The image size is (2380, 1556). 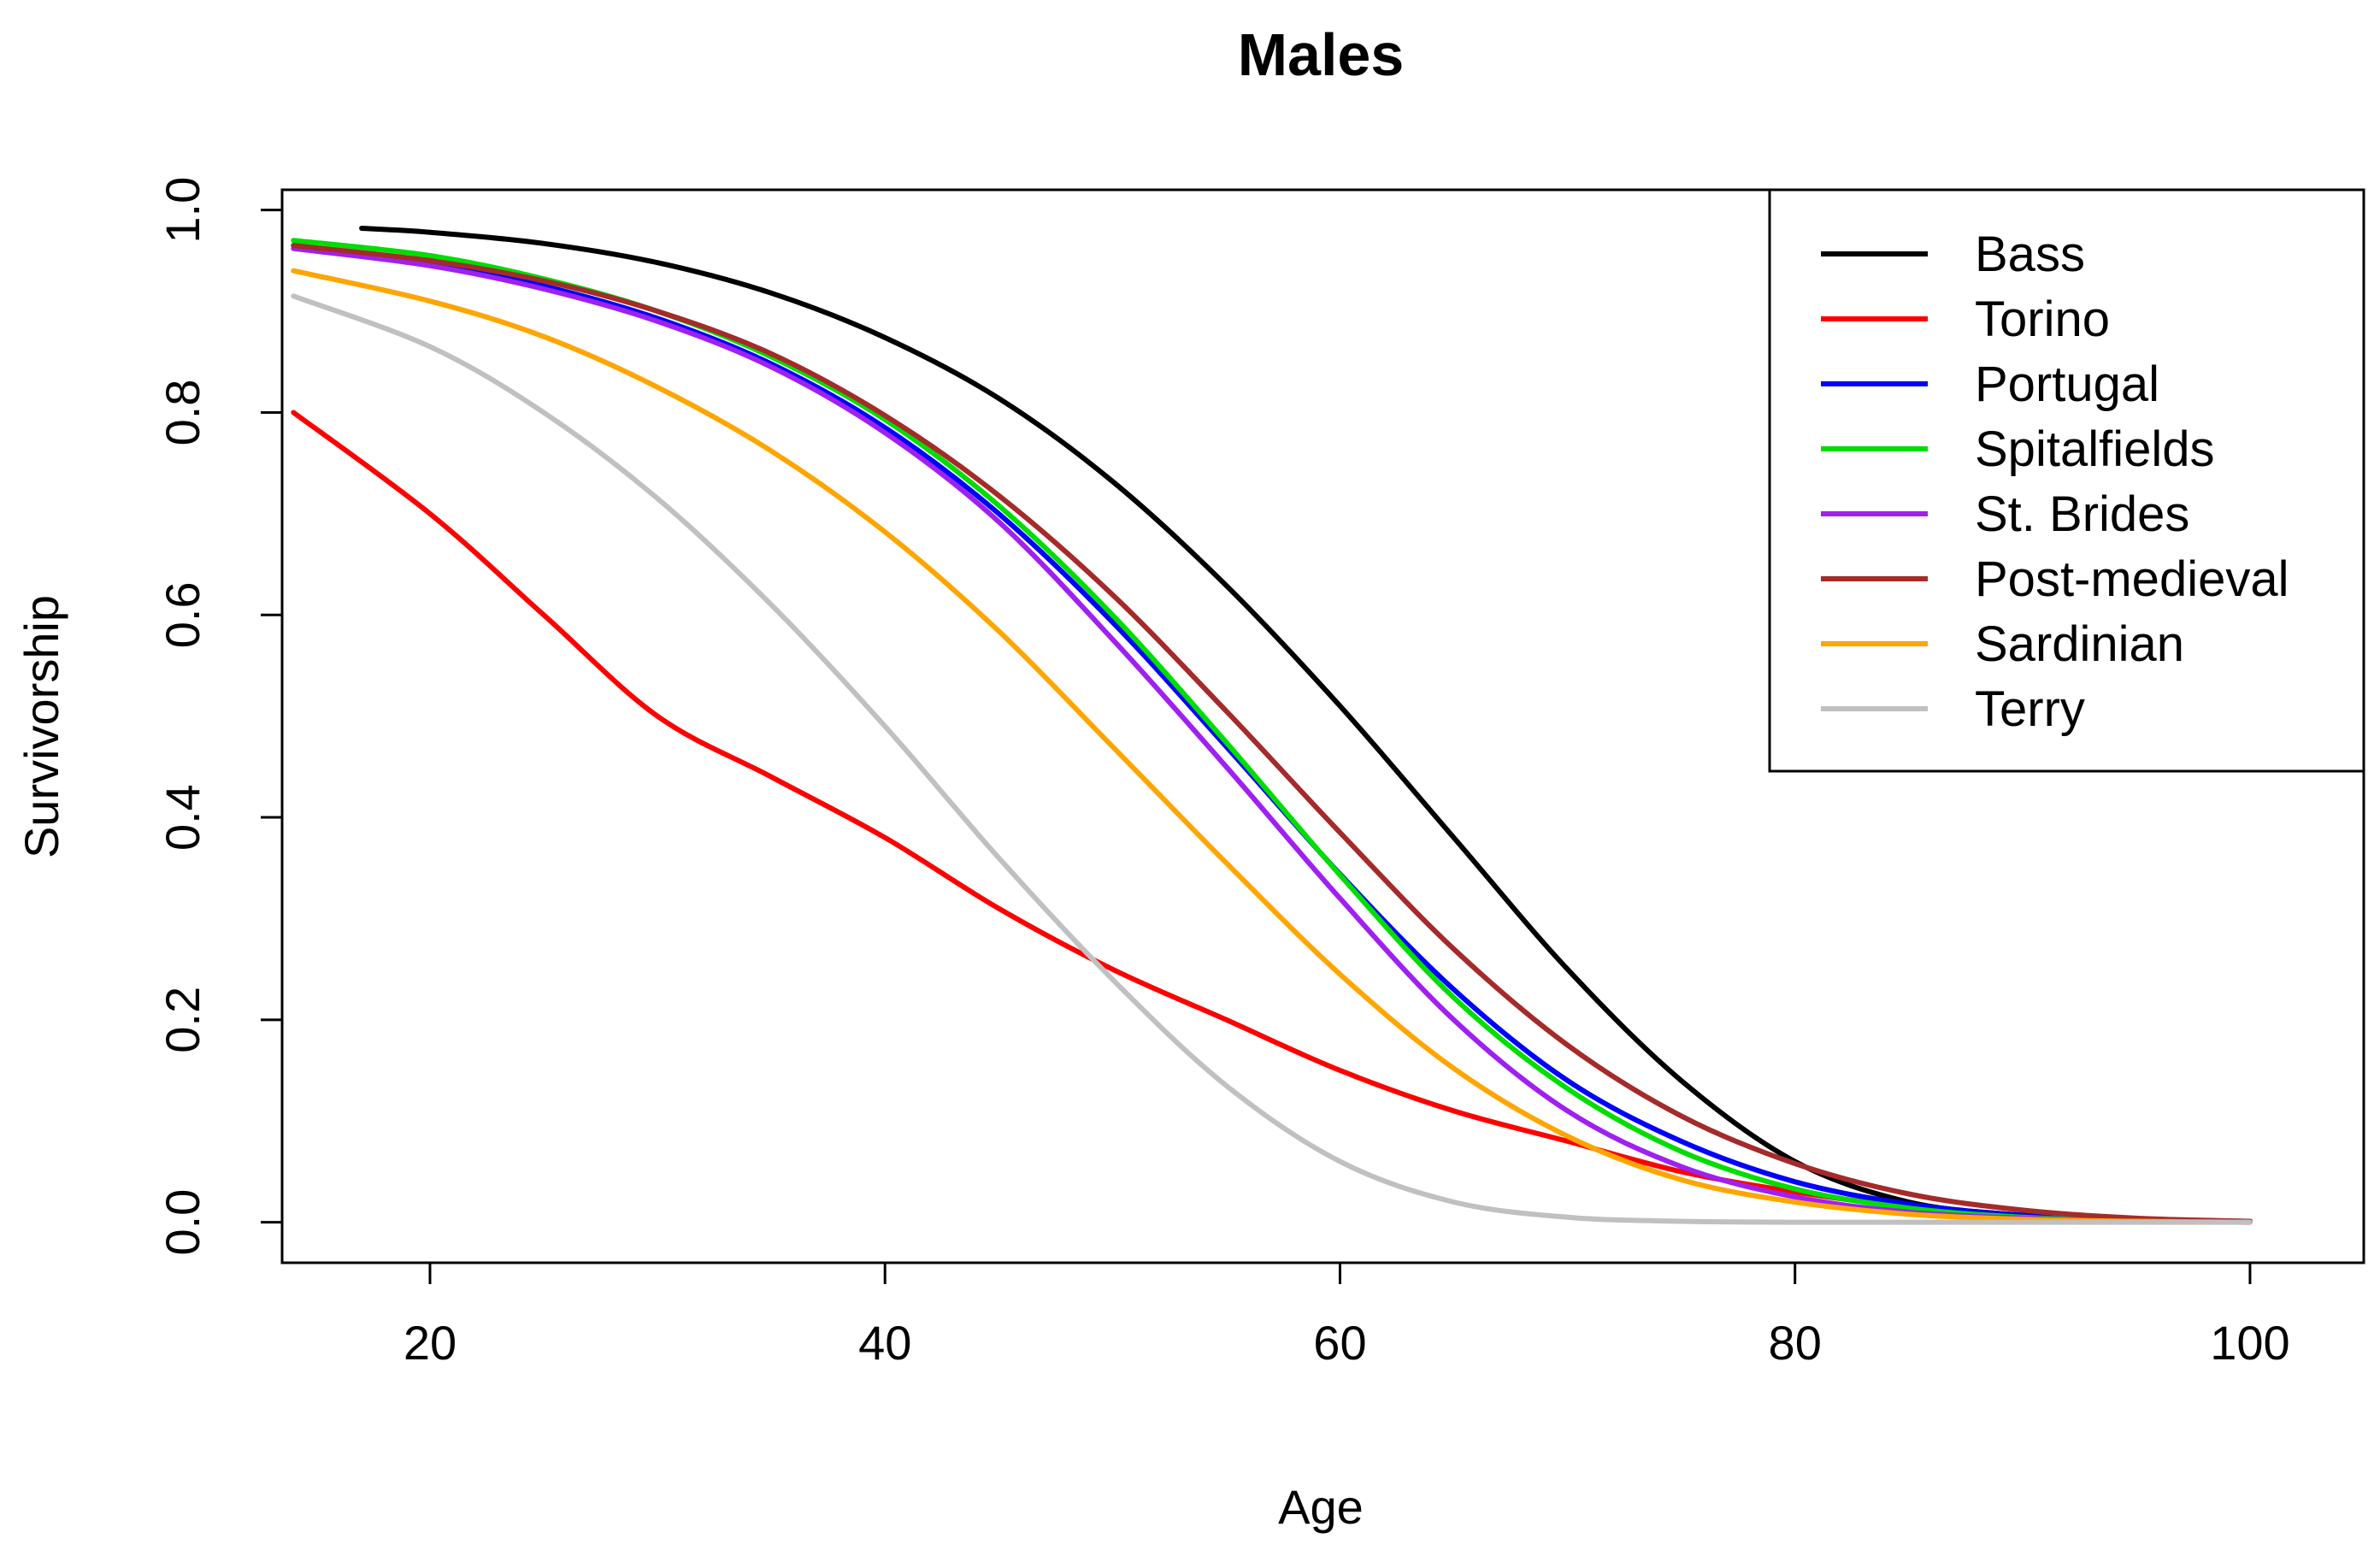 I want to click on legend-label: Spitalfields, so click(x=2095, y=449).